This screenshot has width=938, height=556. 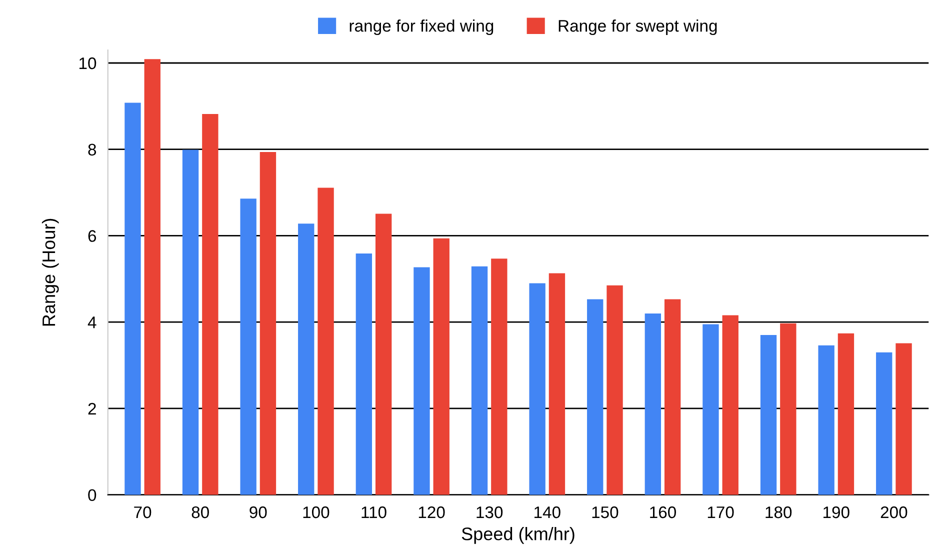 I want to click on x-tick-label: 90, so click(x=258, y=512).